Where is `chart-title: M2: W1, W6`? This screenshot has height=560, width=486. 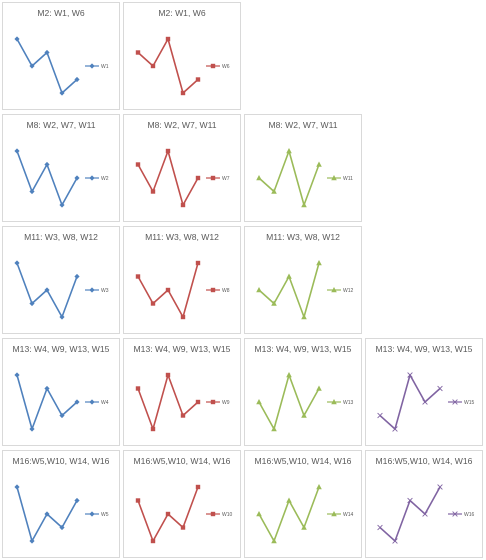 chart-title: M2: W1, W6 is located at coordinates (182, 13).